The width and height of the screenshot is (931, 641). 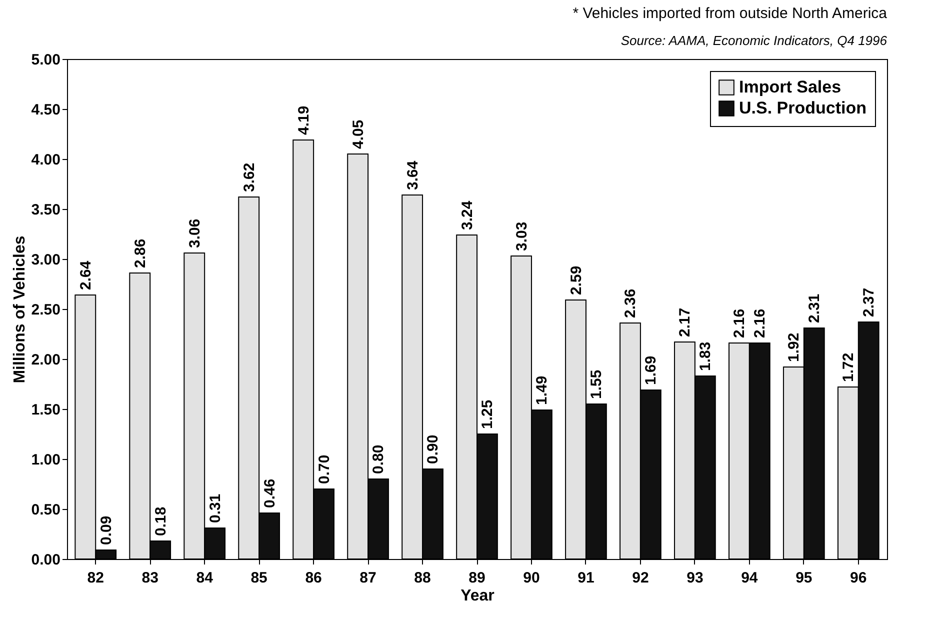 I want to click on y-tick-label: 5.00, so click(x=45, y=60).